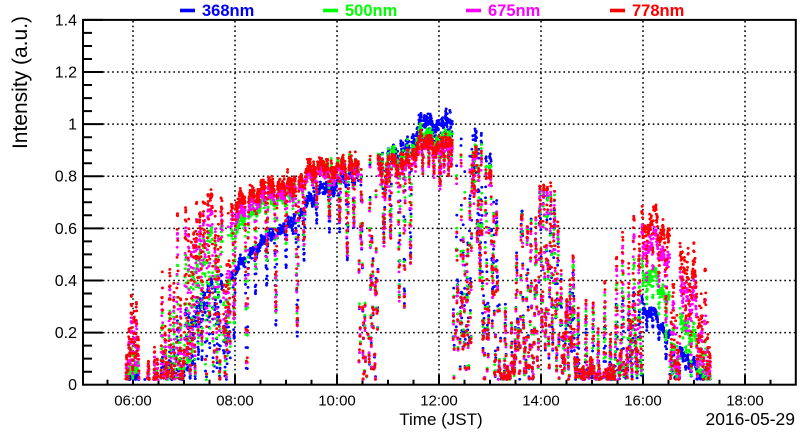 This screenshot has height=434, width=800. I want to click on svg-text: 0.4, so click(66, 281).